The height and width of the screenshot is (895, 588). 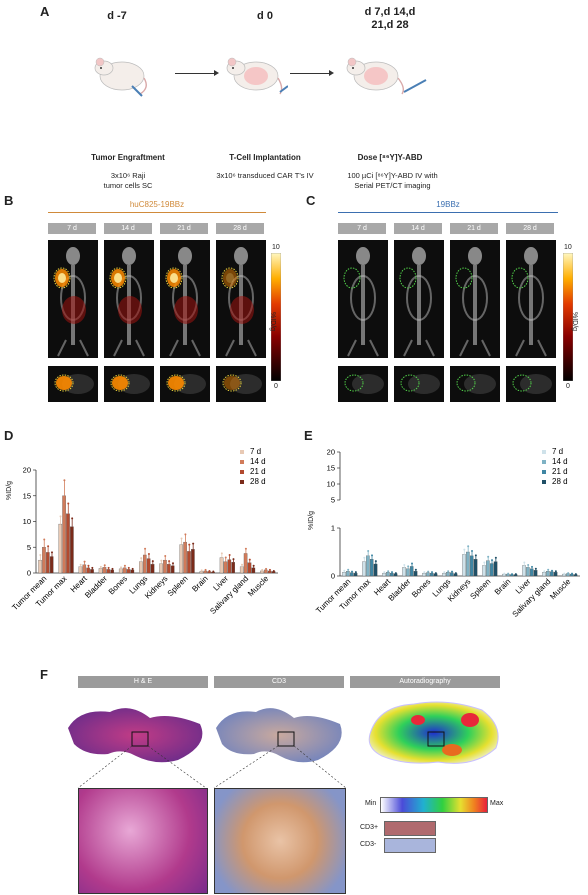 What do you see at coordinates (560, 481) in the screenshot?
I see `legend-label: 28 d` at bounding box center [560, 481].